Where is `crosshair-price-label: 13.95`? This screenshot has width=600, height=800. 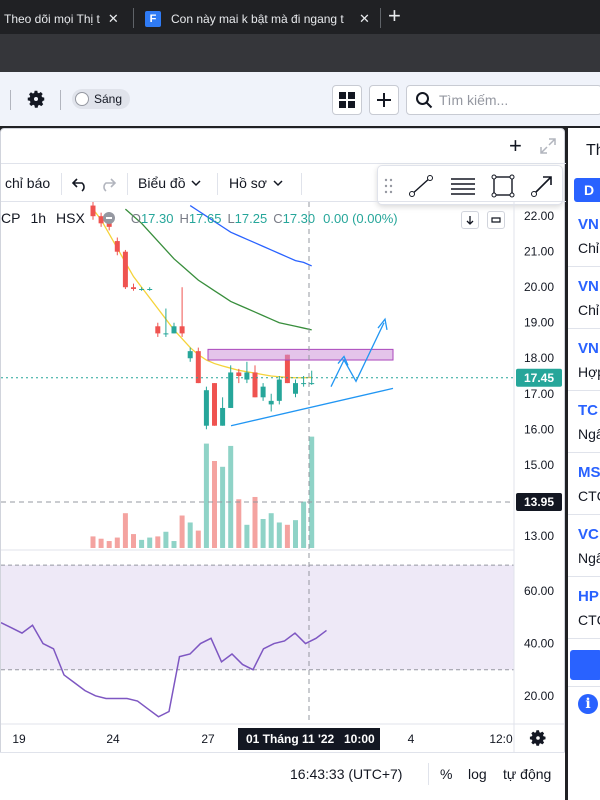 crosshair-price-label: 13.95 is located at coordinates (539, 502).